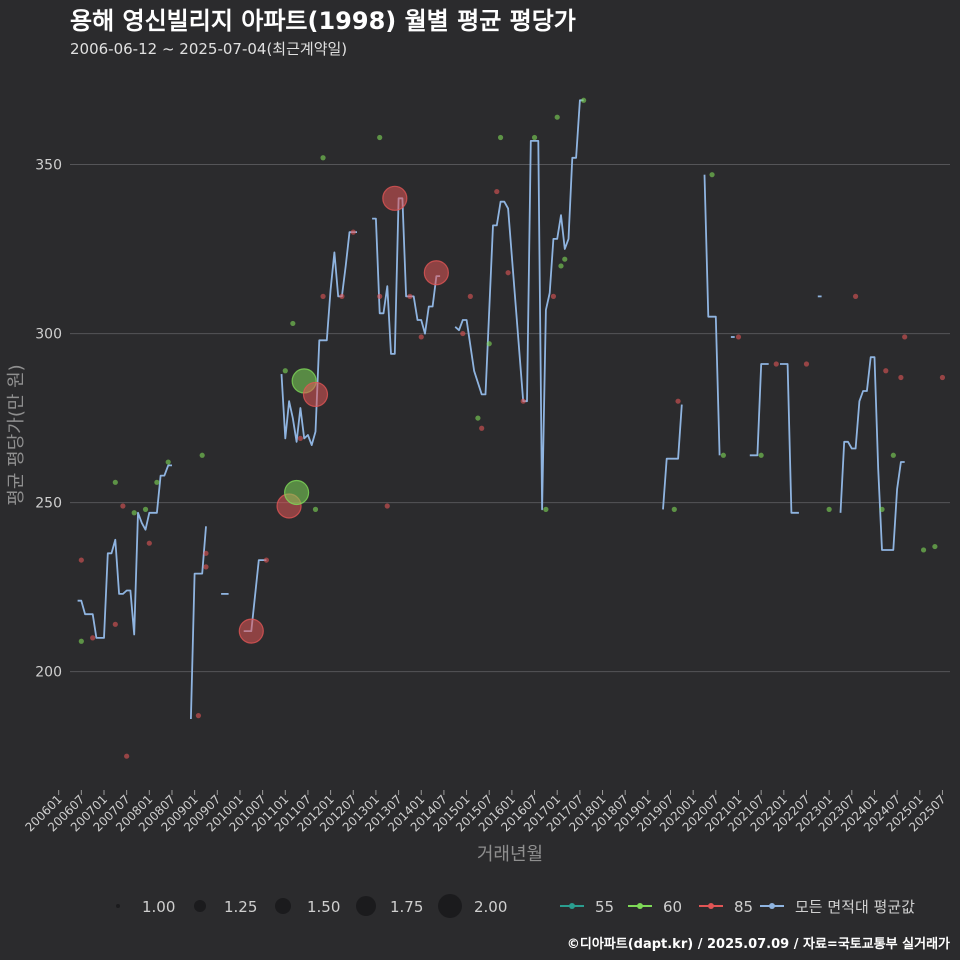  What do you see at coordinates (311, 906) in the screenshot?
I see `size-legend: 1.00 1.25 1.50 1.75 2.00` at bounding box center [311, 906].